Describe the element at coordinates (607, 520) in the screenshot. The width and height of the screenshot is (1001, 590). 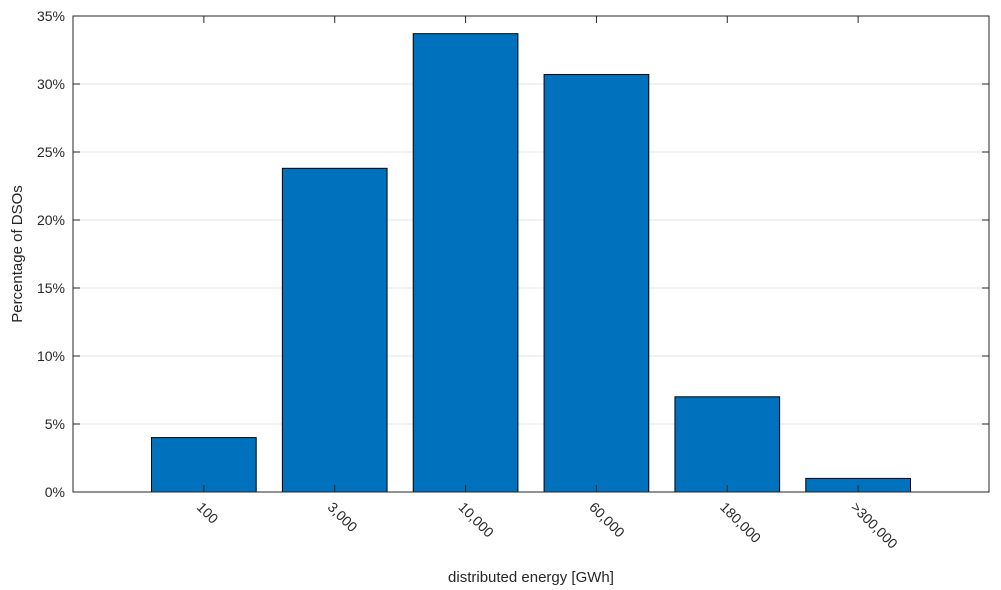
I see `x-tick-label: 60,000` at that location.